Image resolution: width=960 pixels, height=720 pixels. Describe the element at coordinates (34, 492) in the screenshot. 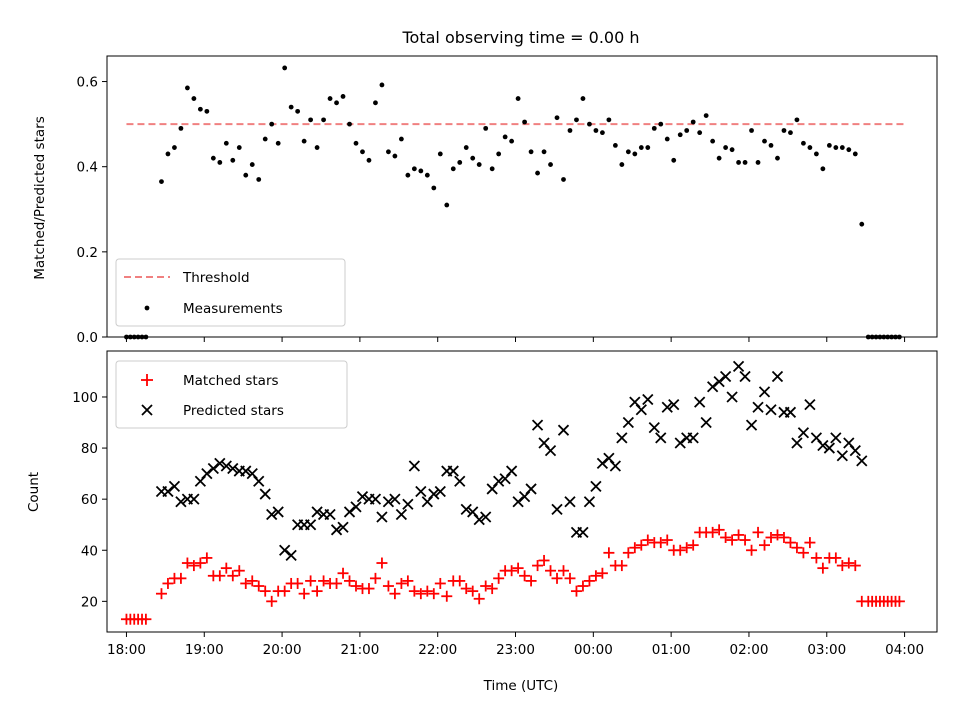

I see `count-y-axis-label: Count` at that location.